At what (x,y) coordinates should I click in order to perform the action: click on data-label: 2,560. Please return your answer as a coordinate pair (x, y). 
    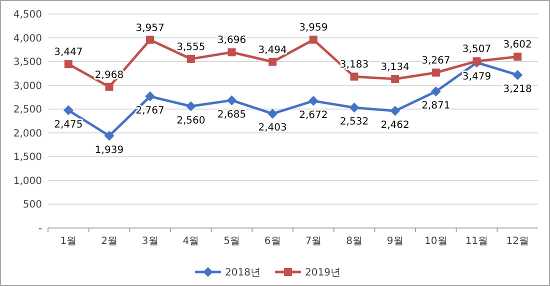
    Looking at the image, I should click on (191, 120).